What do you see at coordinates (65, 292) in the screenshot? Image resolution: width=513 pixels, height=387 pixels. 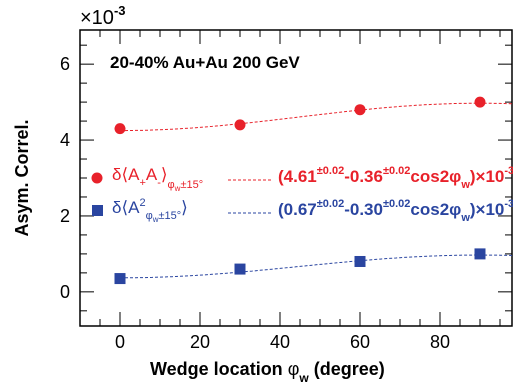 I see `y-tick-label: 0` at bounding box center [65, 292].